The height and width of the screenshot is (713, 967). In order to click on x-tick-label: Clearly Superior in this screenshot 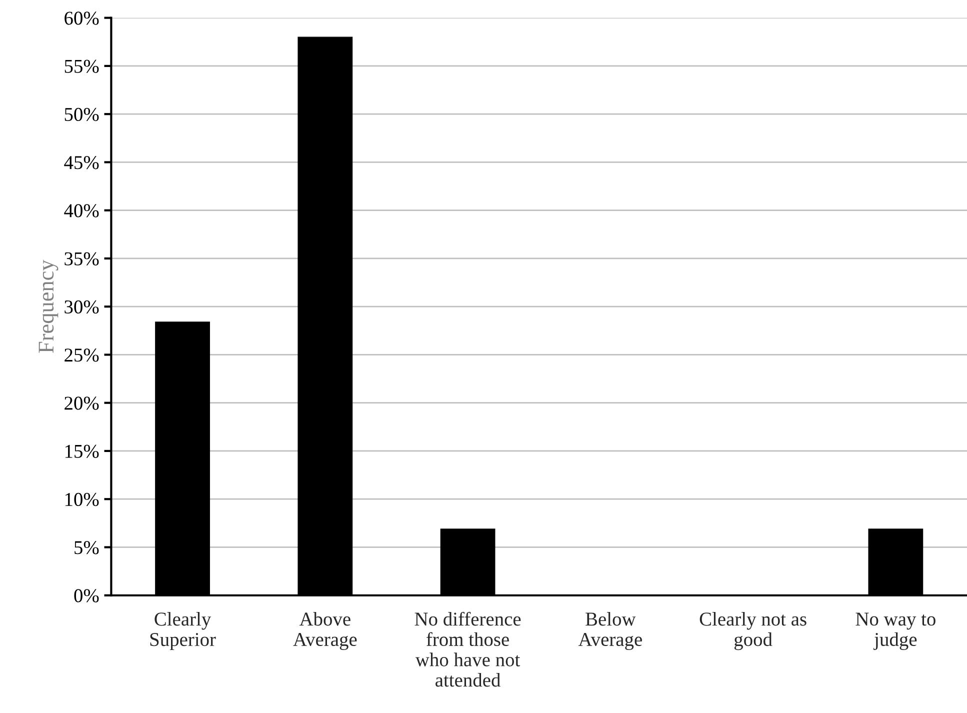, I will do `click(183, 631)`.